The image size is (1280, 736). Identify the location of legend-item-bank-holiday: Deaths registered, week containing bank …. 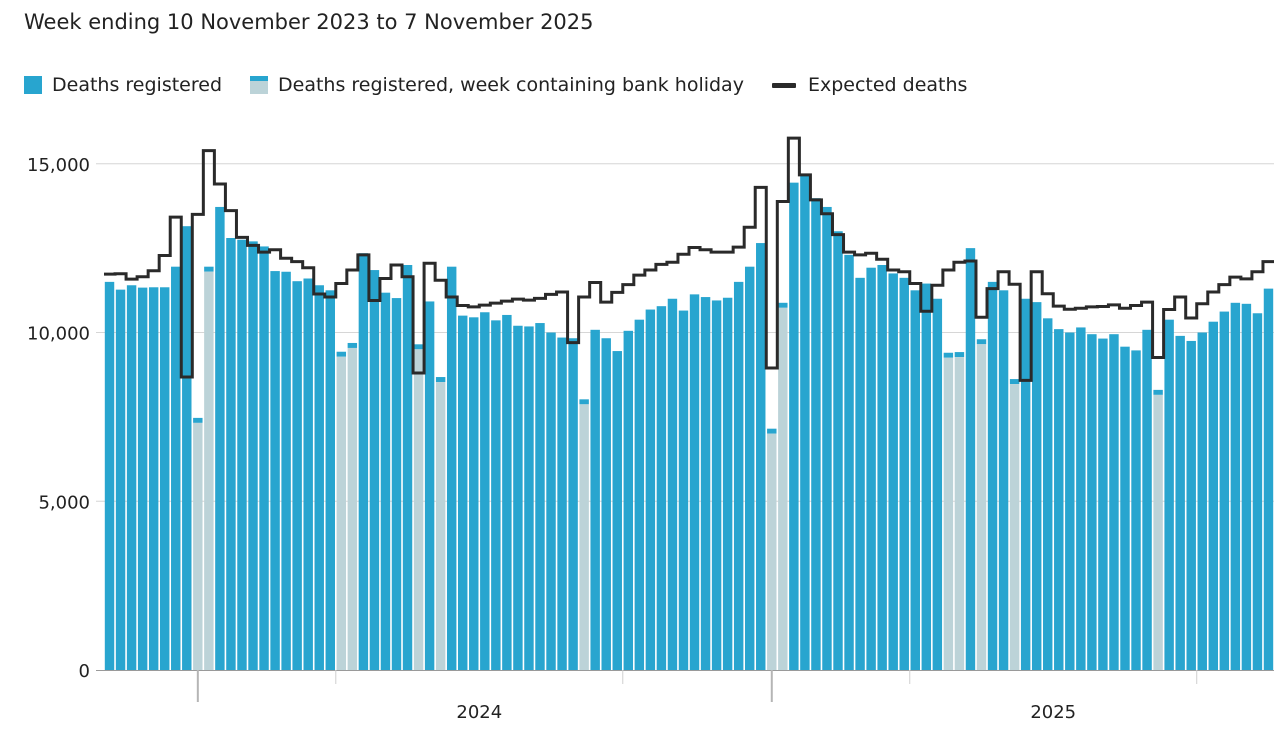
(497, 85).